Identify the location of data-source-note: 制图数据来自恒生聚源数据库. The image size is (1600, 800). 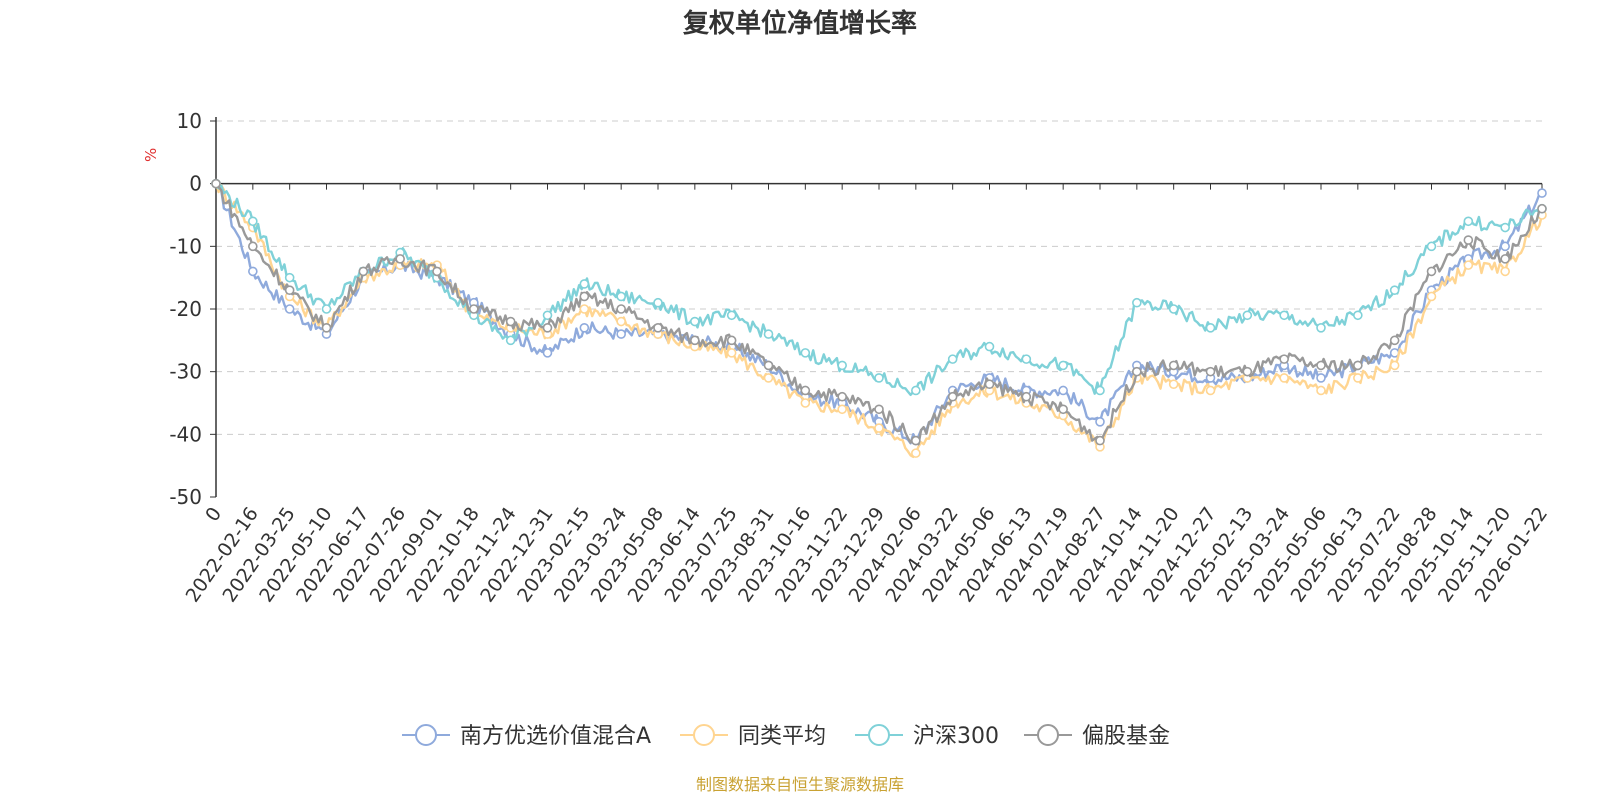
(800, 784).